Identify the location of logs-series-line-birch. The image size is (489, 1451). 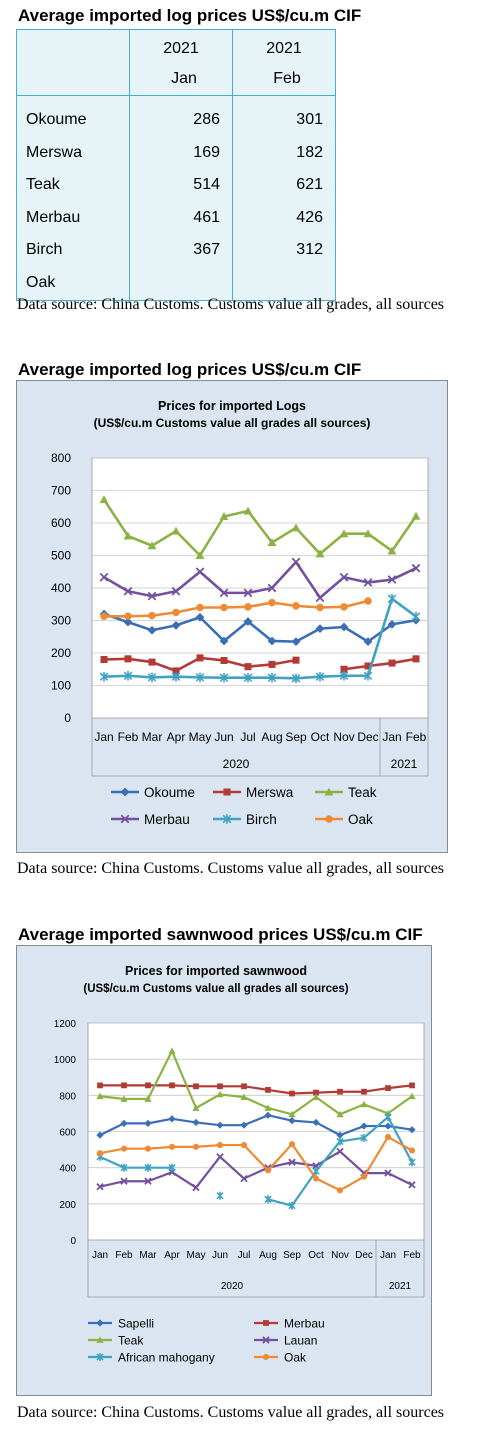
(260, 638).